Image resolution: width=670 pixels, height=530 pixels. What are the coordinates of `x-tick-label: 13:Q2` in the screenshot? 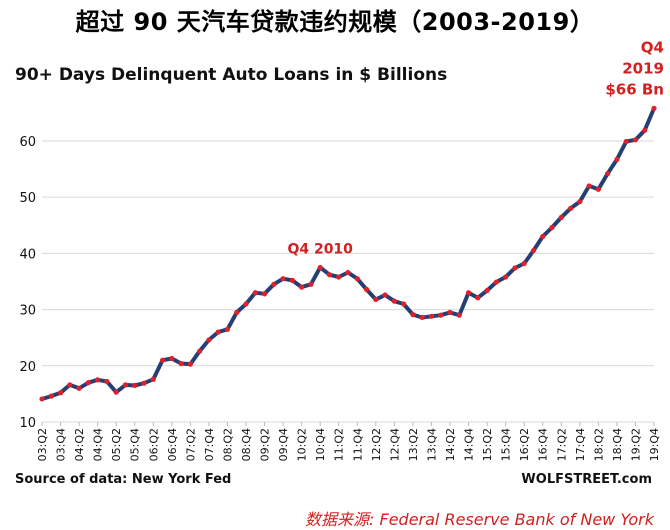 It's located at (413, 444).